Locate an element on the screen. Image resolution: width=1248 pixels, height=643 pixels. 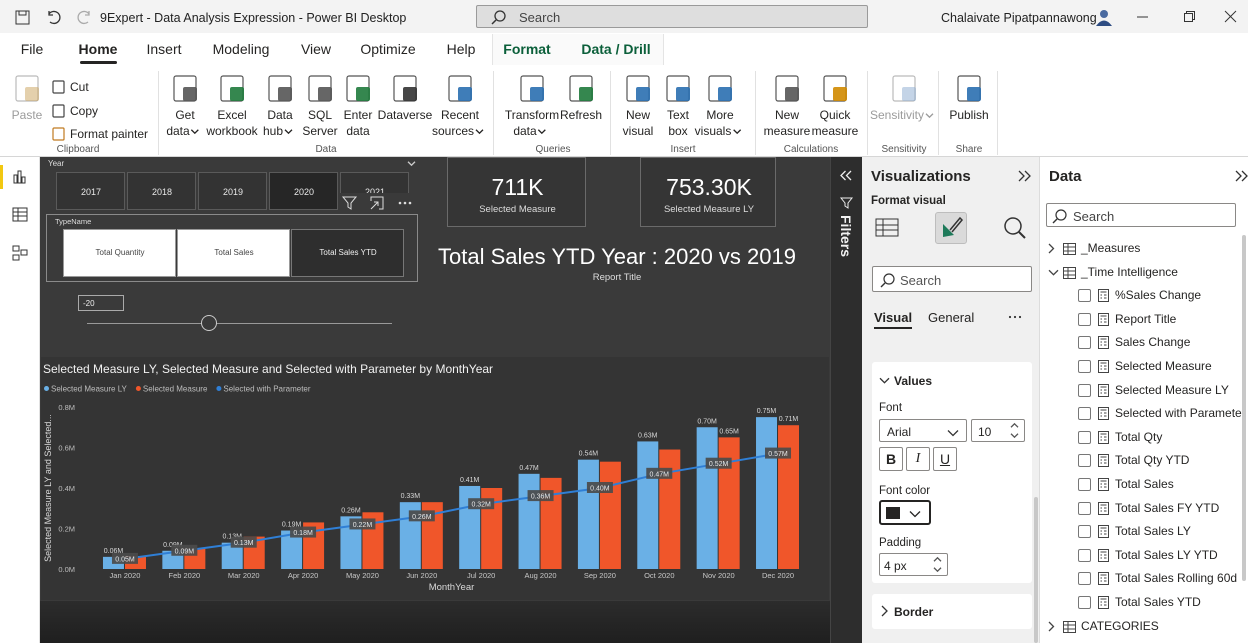
slicer-item: 2018 is located at coordinates (161, 191).